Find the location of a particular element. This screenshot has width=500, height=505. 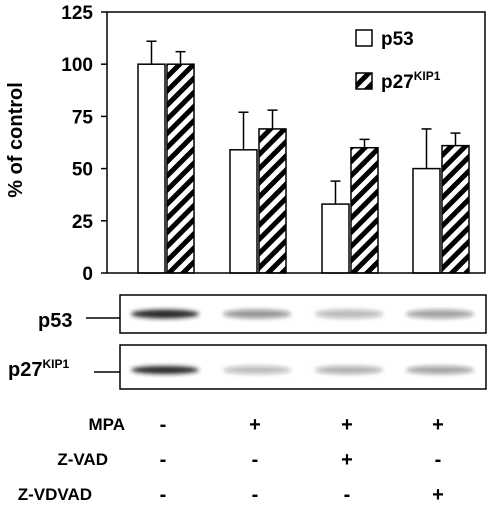

y-tick-label: 125 is located at coordinates (77, 13).